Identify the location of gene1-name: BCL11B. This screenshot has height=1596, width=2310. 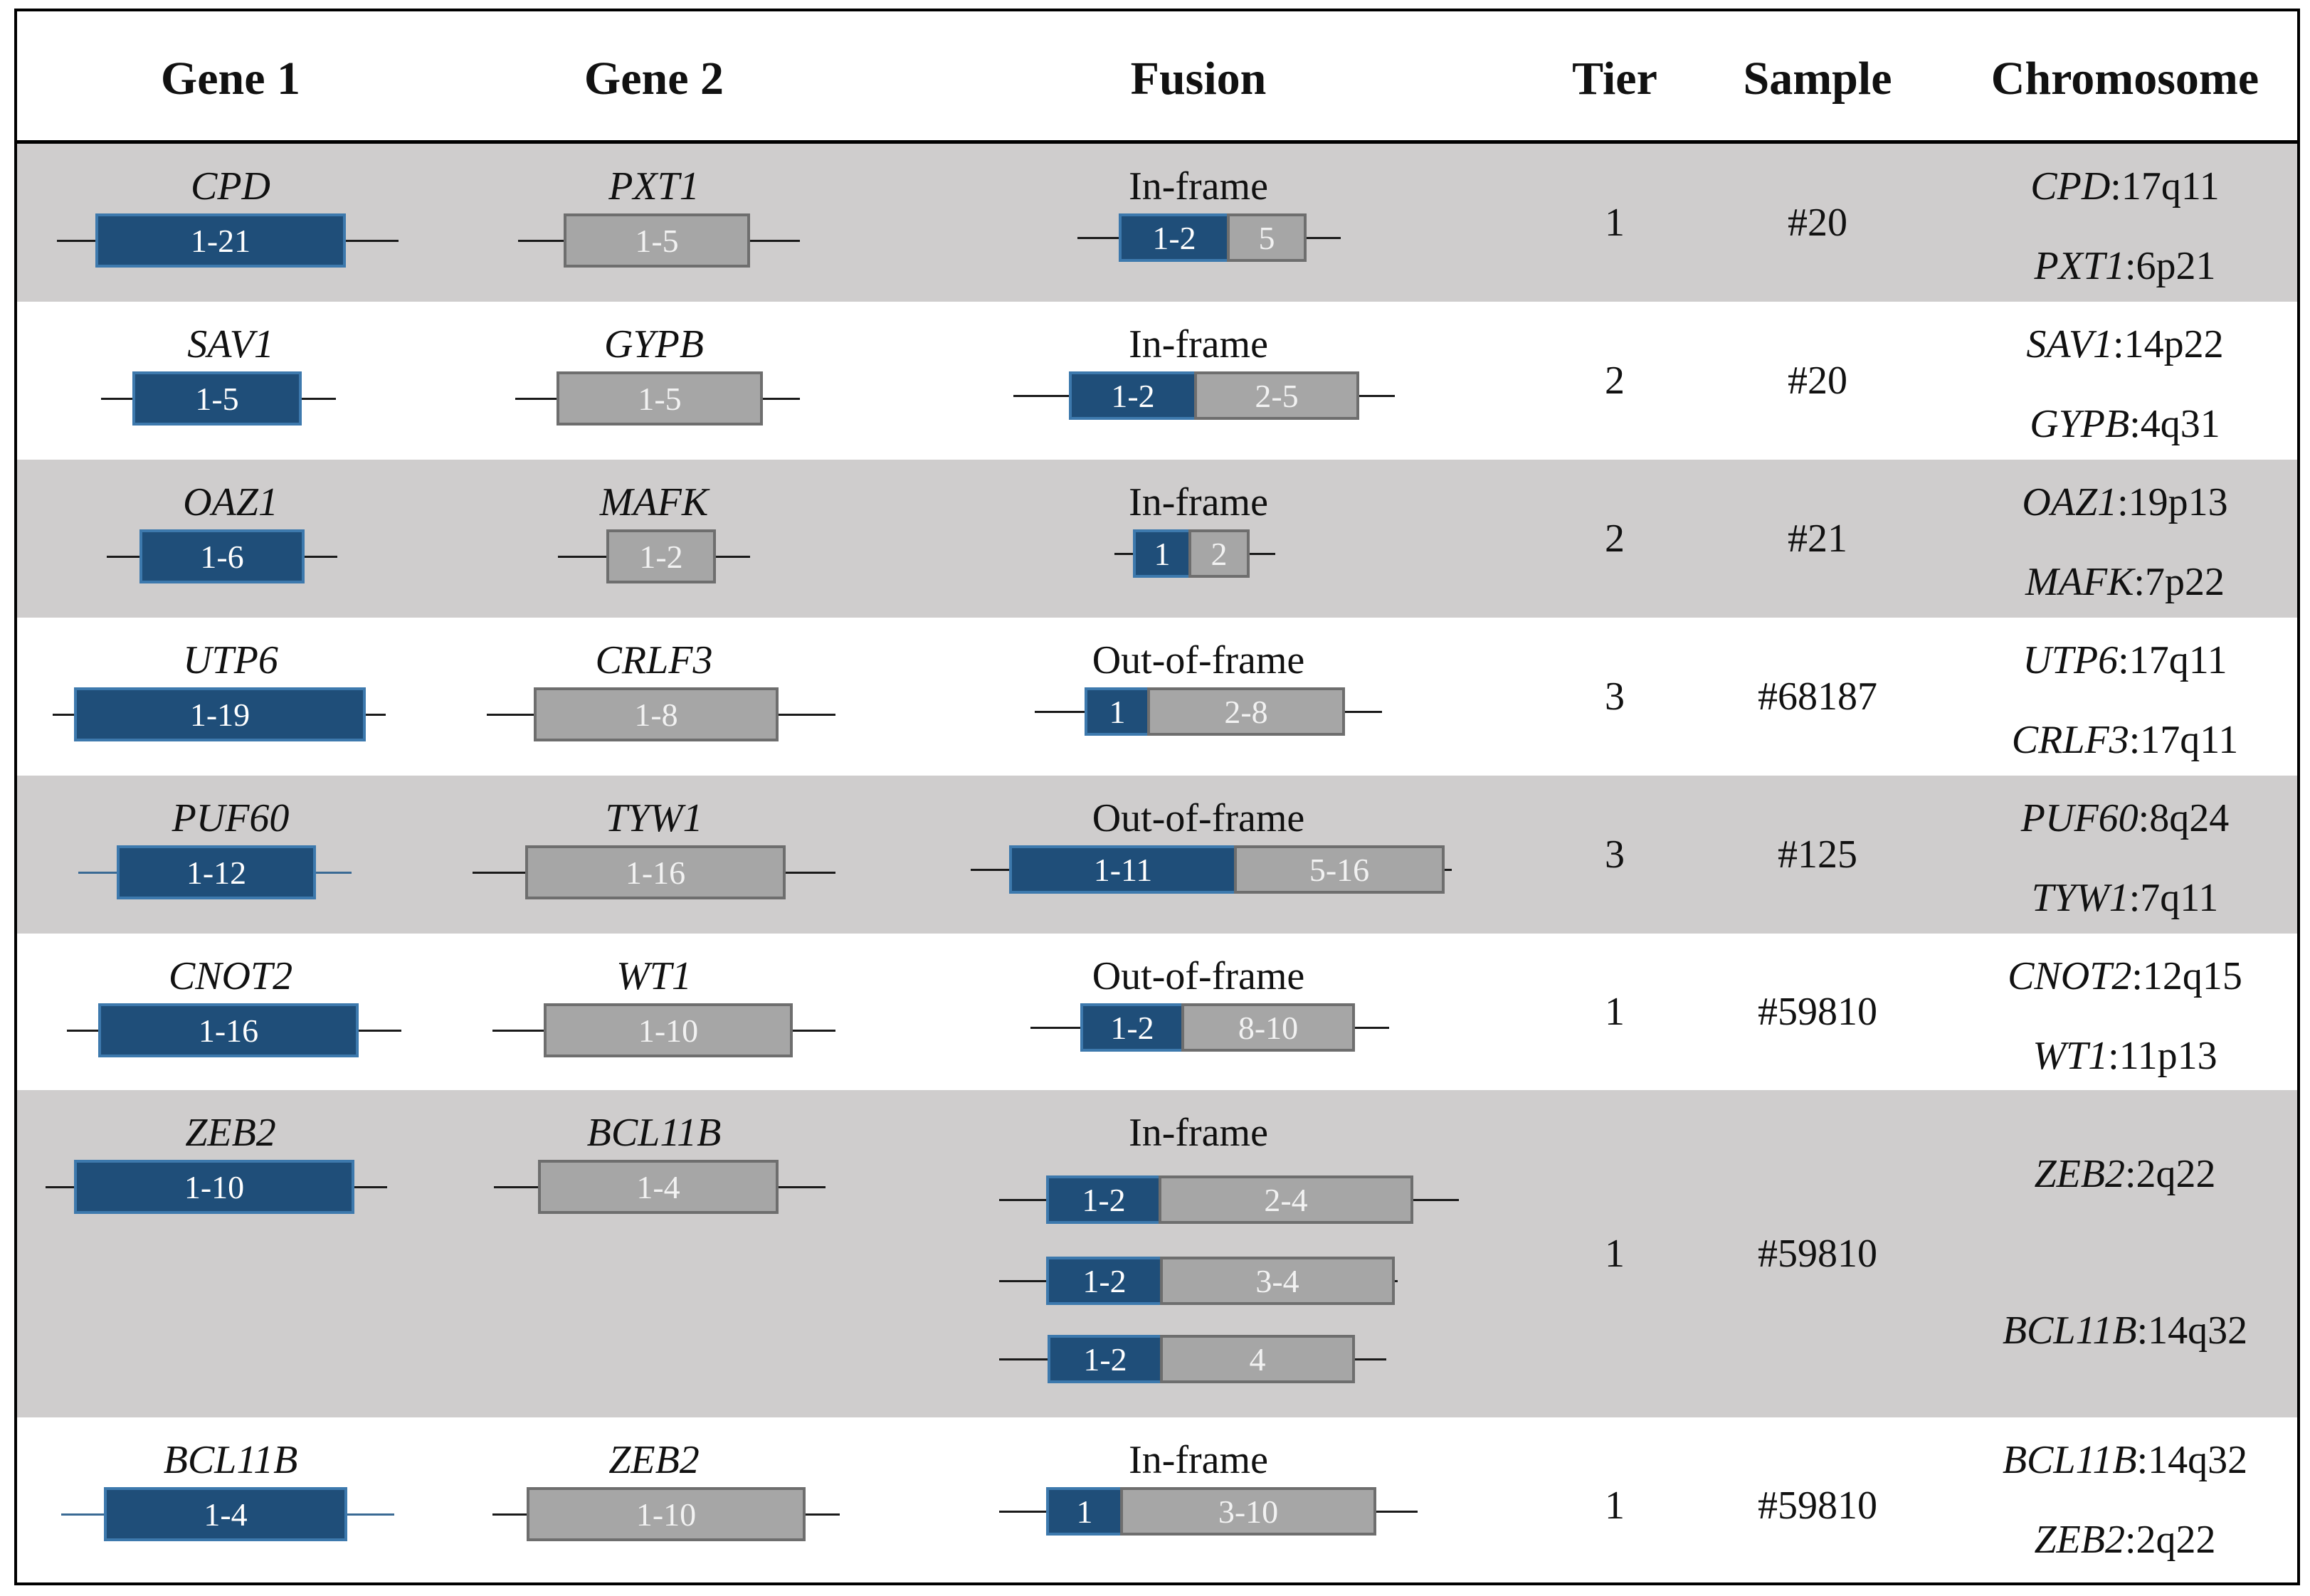
(230, 1460).